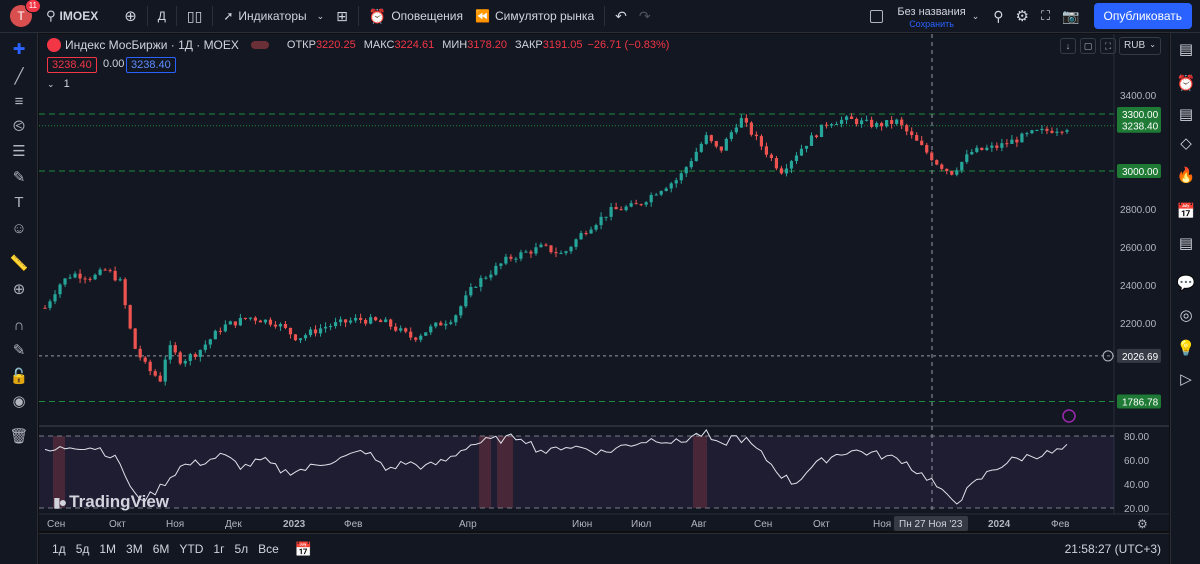 Image resolution: width=1200 pixels, height=564 pixels. Describe the element at coordinates (82, 549) in the screenshot. I see `range-button: 5д` at that location.